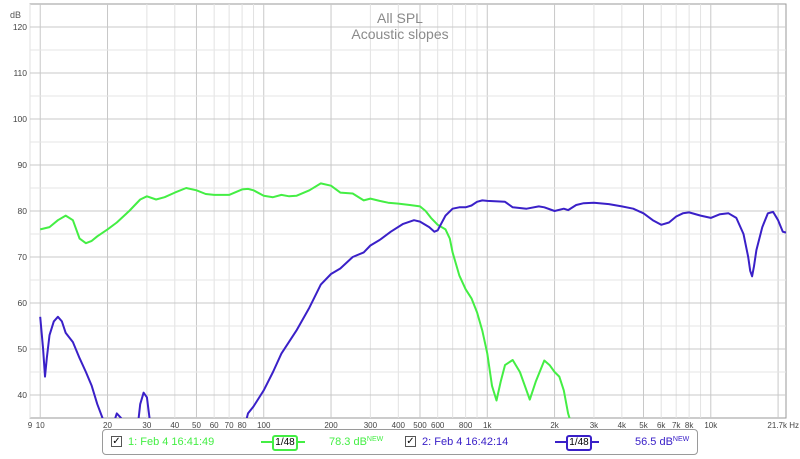 The width and height of the screenshot is (800, 459). Describe the element at coordinates (174, 425) in the screenshot. I see `x-tick-label: 40` at that location.